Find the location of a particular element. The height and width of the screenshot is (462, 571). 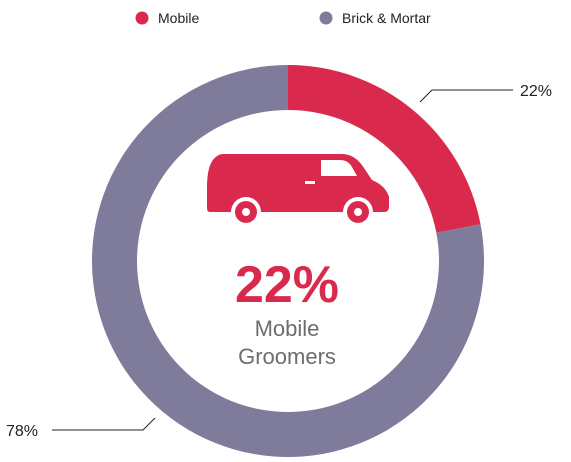

data-label-brick-mortar: 78% is located at coordinates (22, 431).